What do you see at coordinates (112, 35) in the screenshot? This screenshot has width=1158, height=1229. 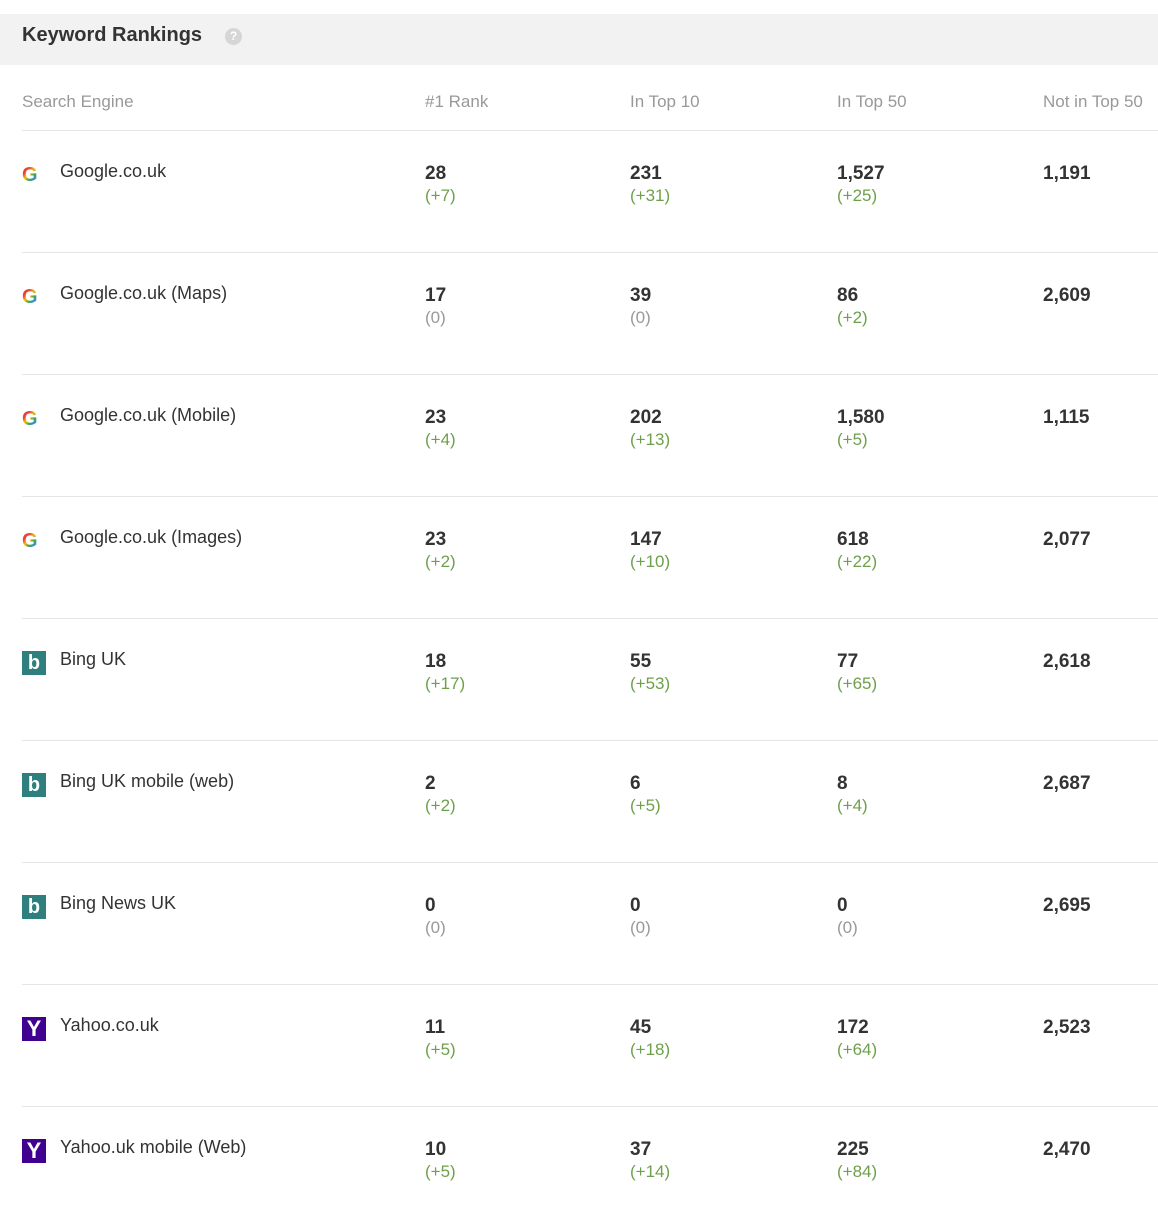 I see `panel-title: Keyword Rankings` at bounding box center [112, 35].